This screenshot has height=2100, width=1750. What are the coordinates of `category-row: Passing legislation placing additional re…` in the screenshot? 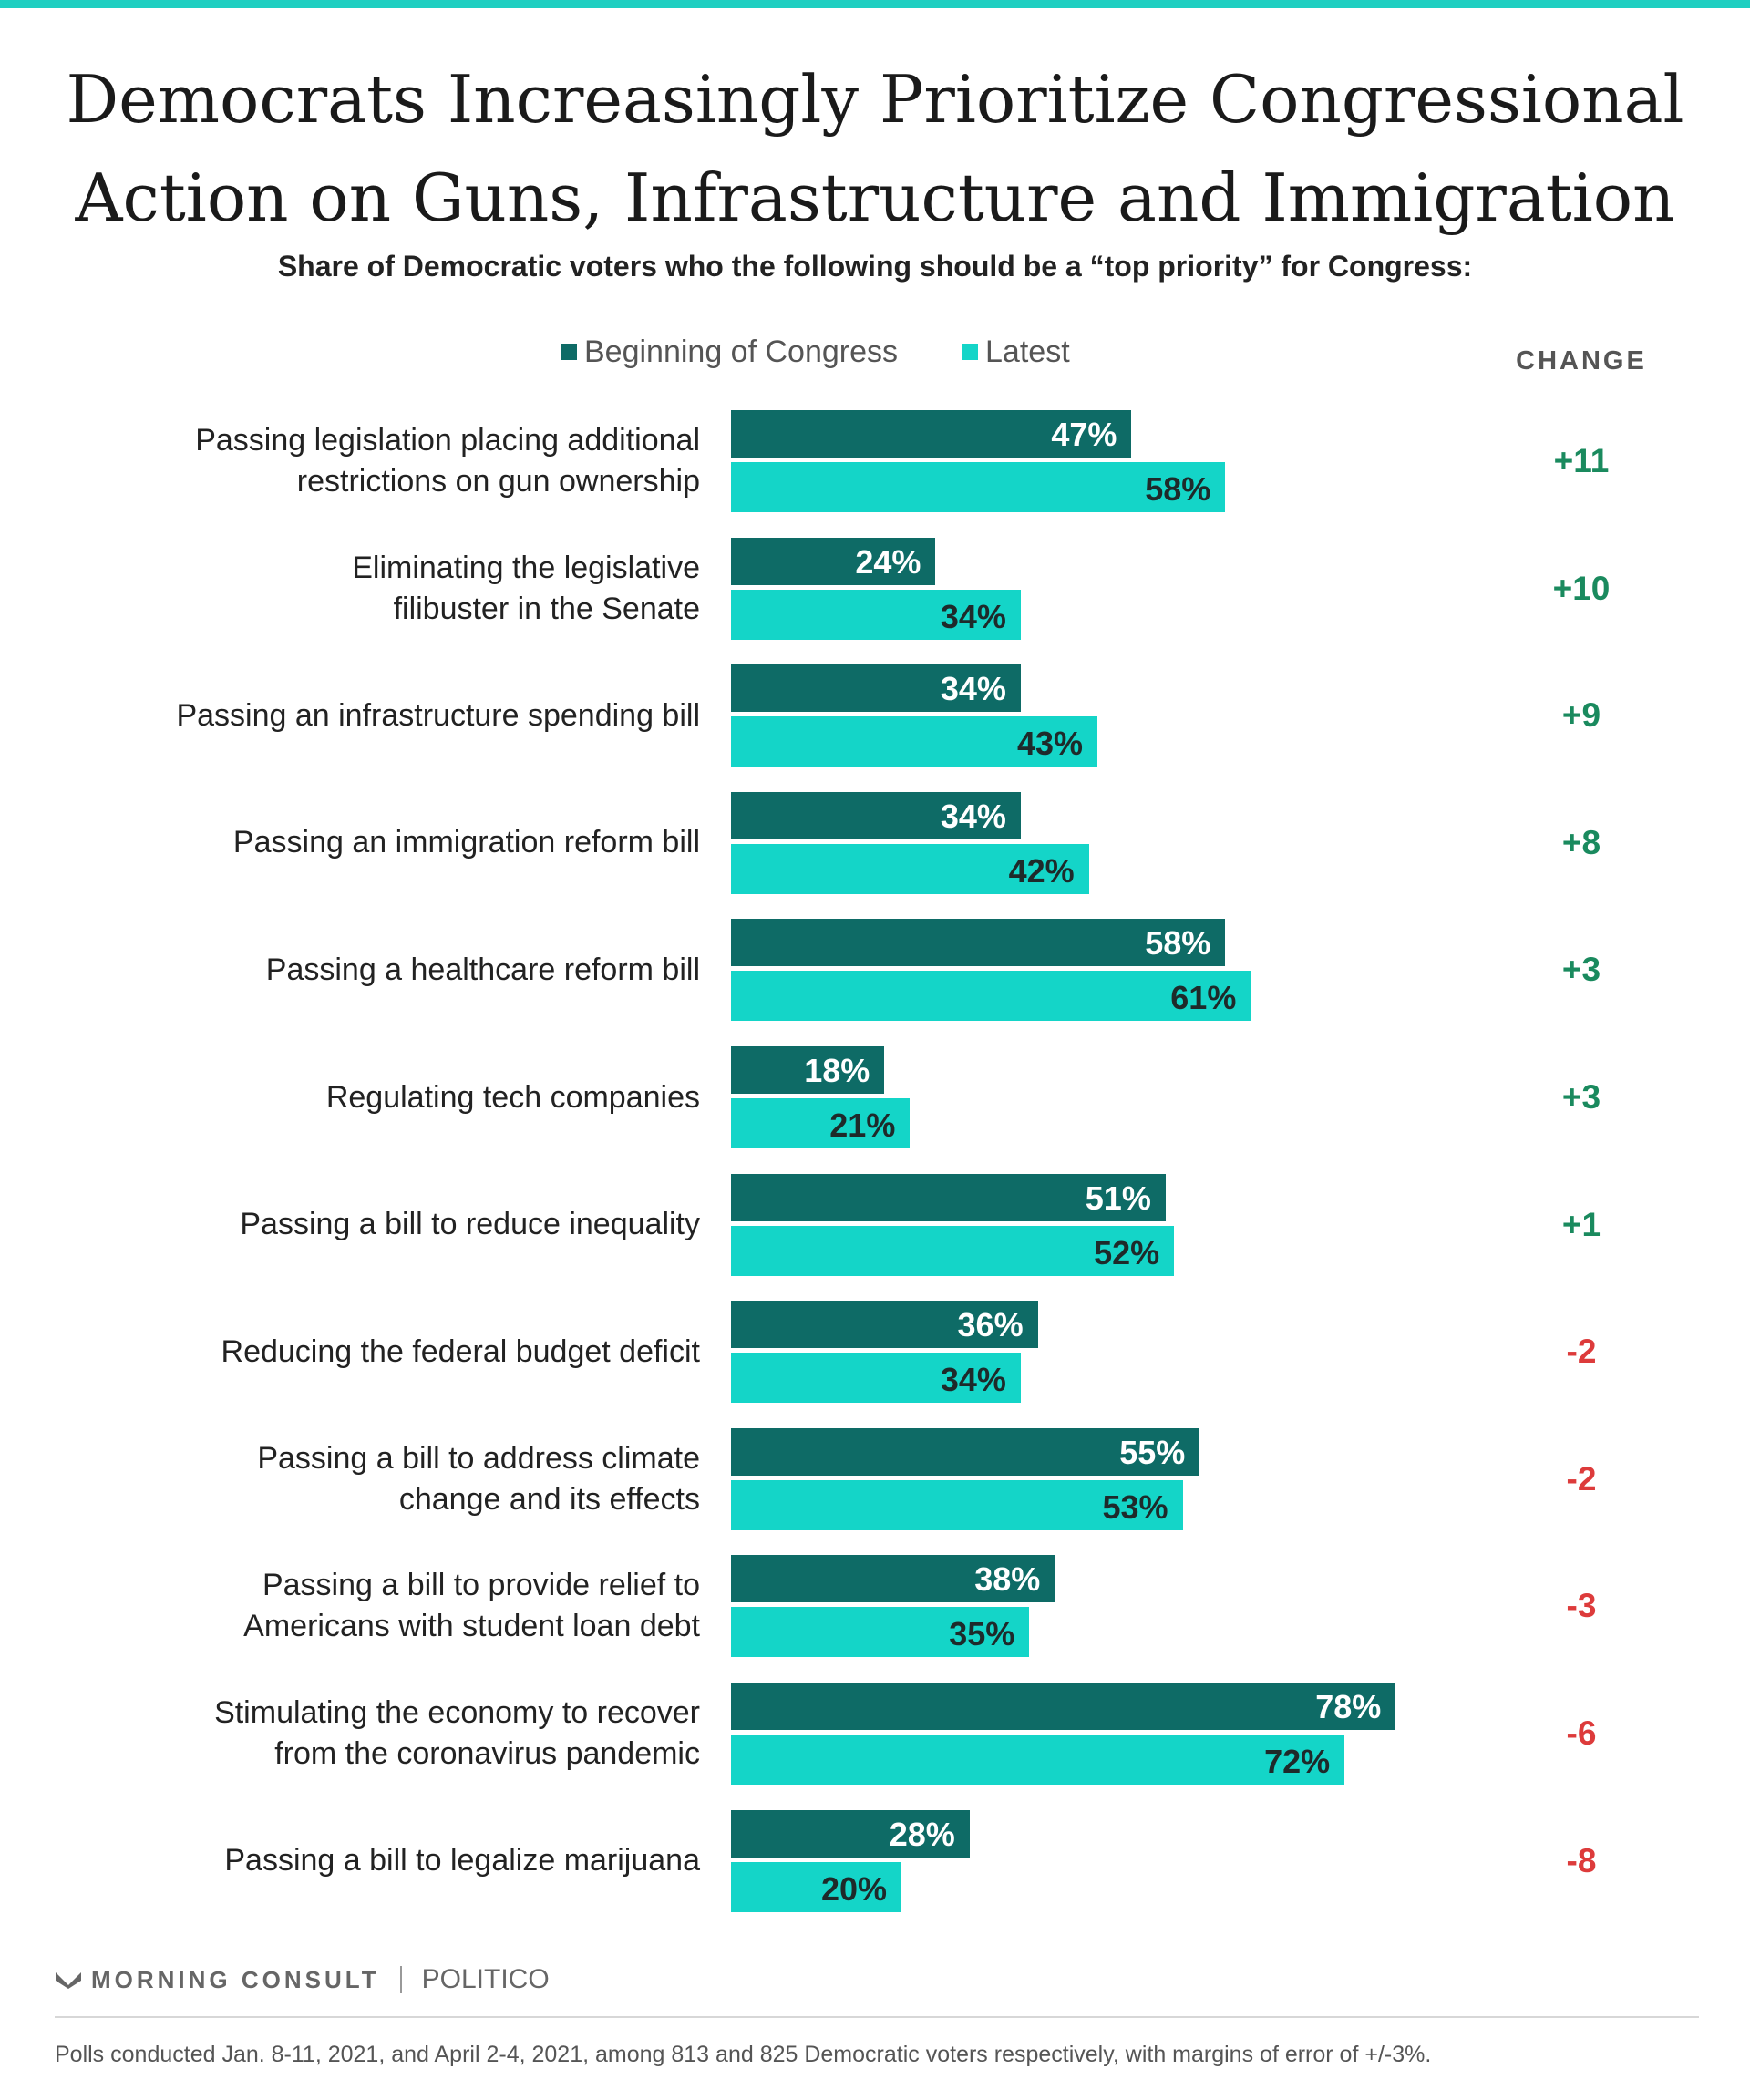 It's located at (875, 461).